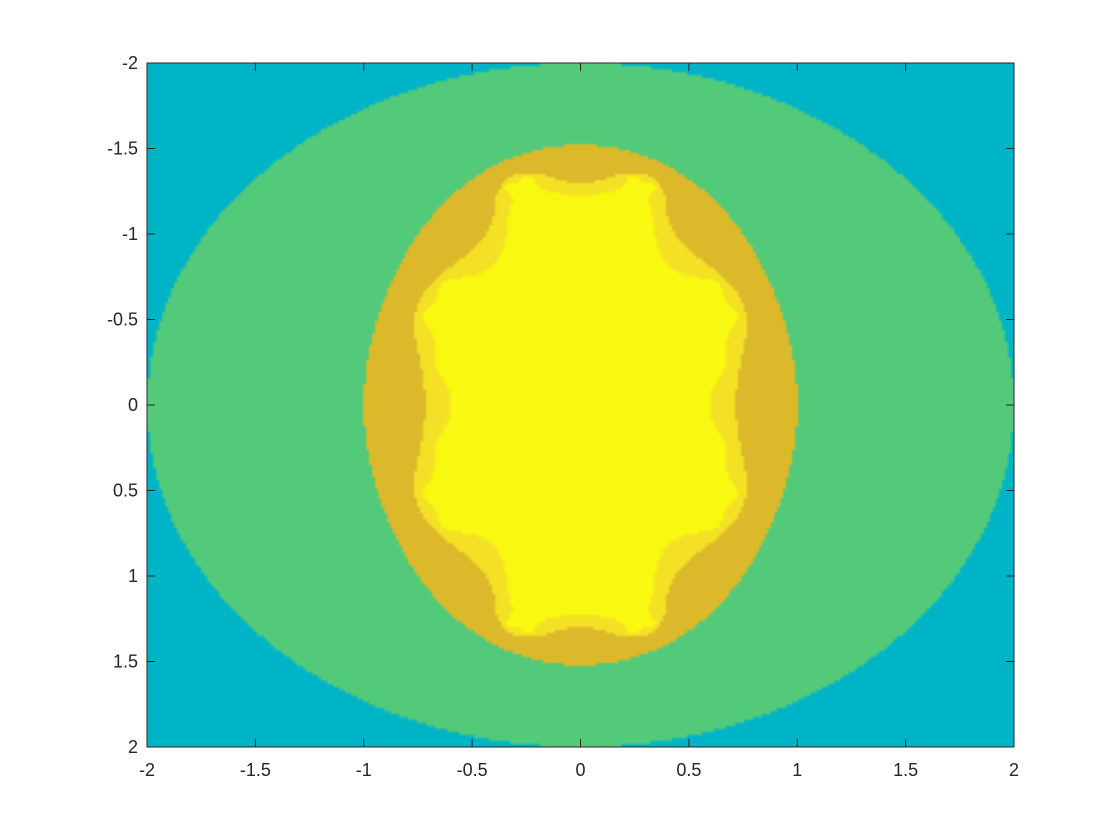  I want to click on x-tick-label: 0.5, so click(688, 770).